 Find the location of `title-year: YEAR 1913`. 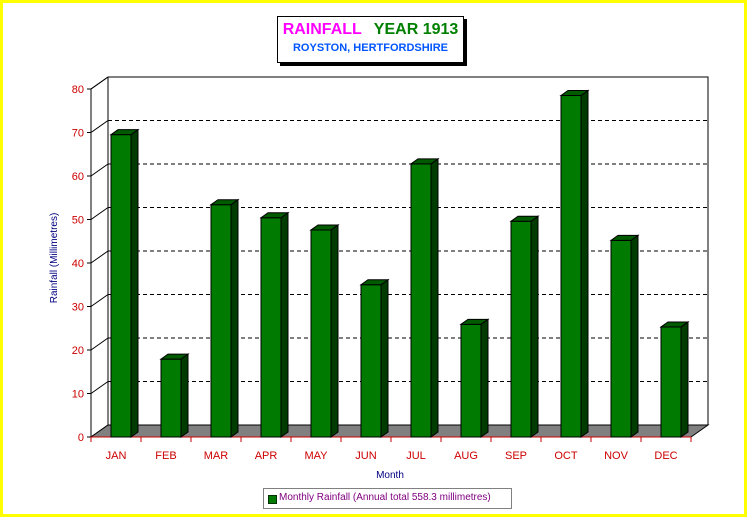

title-year: YEAR 1913 is located at coordinates (416, 29).